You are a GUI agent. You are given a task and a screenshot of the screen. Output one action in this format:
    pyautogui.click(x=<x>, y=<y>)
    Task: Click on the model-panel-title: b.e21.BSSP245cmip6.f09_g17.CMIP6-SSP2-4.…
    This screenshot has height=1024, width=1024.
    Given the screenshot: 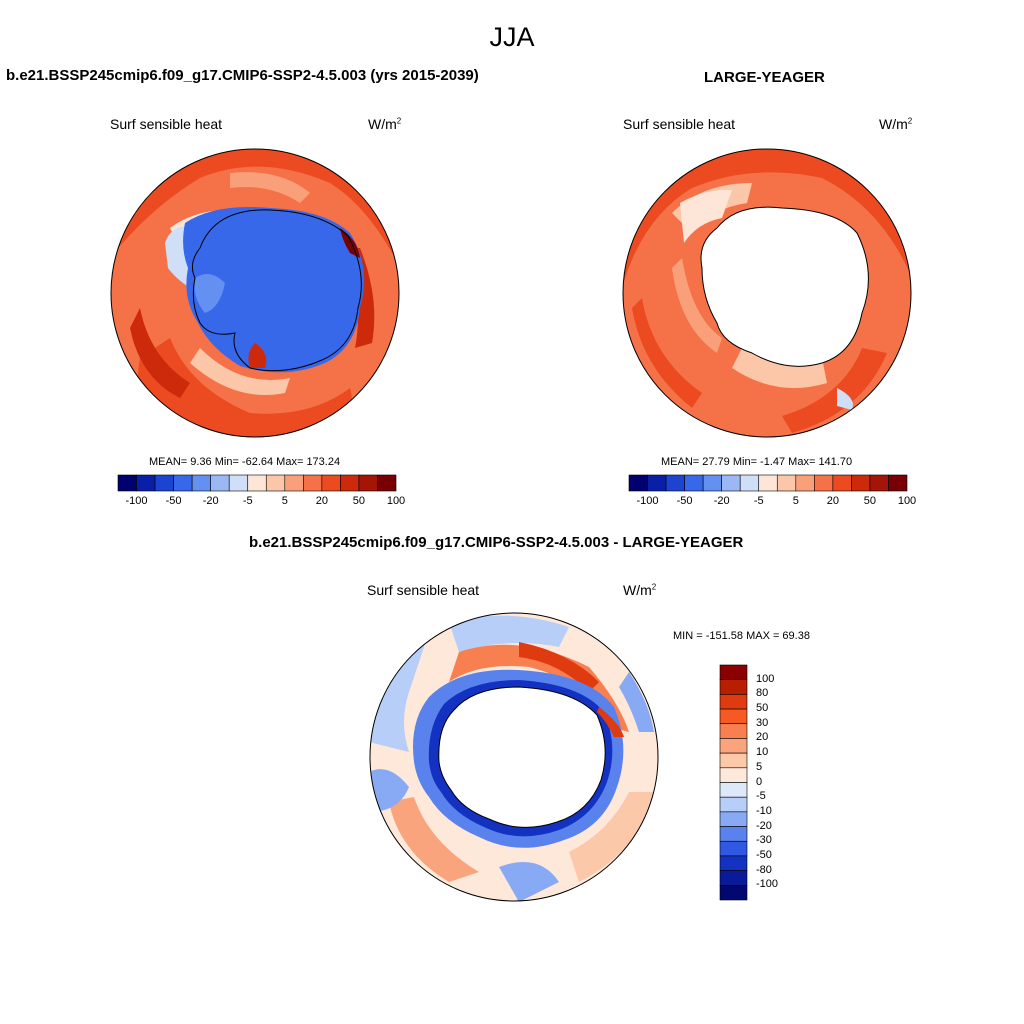 What is the action you would take?
    pyautogui.click(x=242, y=75)
    